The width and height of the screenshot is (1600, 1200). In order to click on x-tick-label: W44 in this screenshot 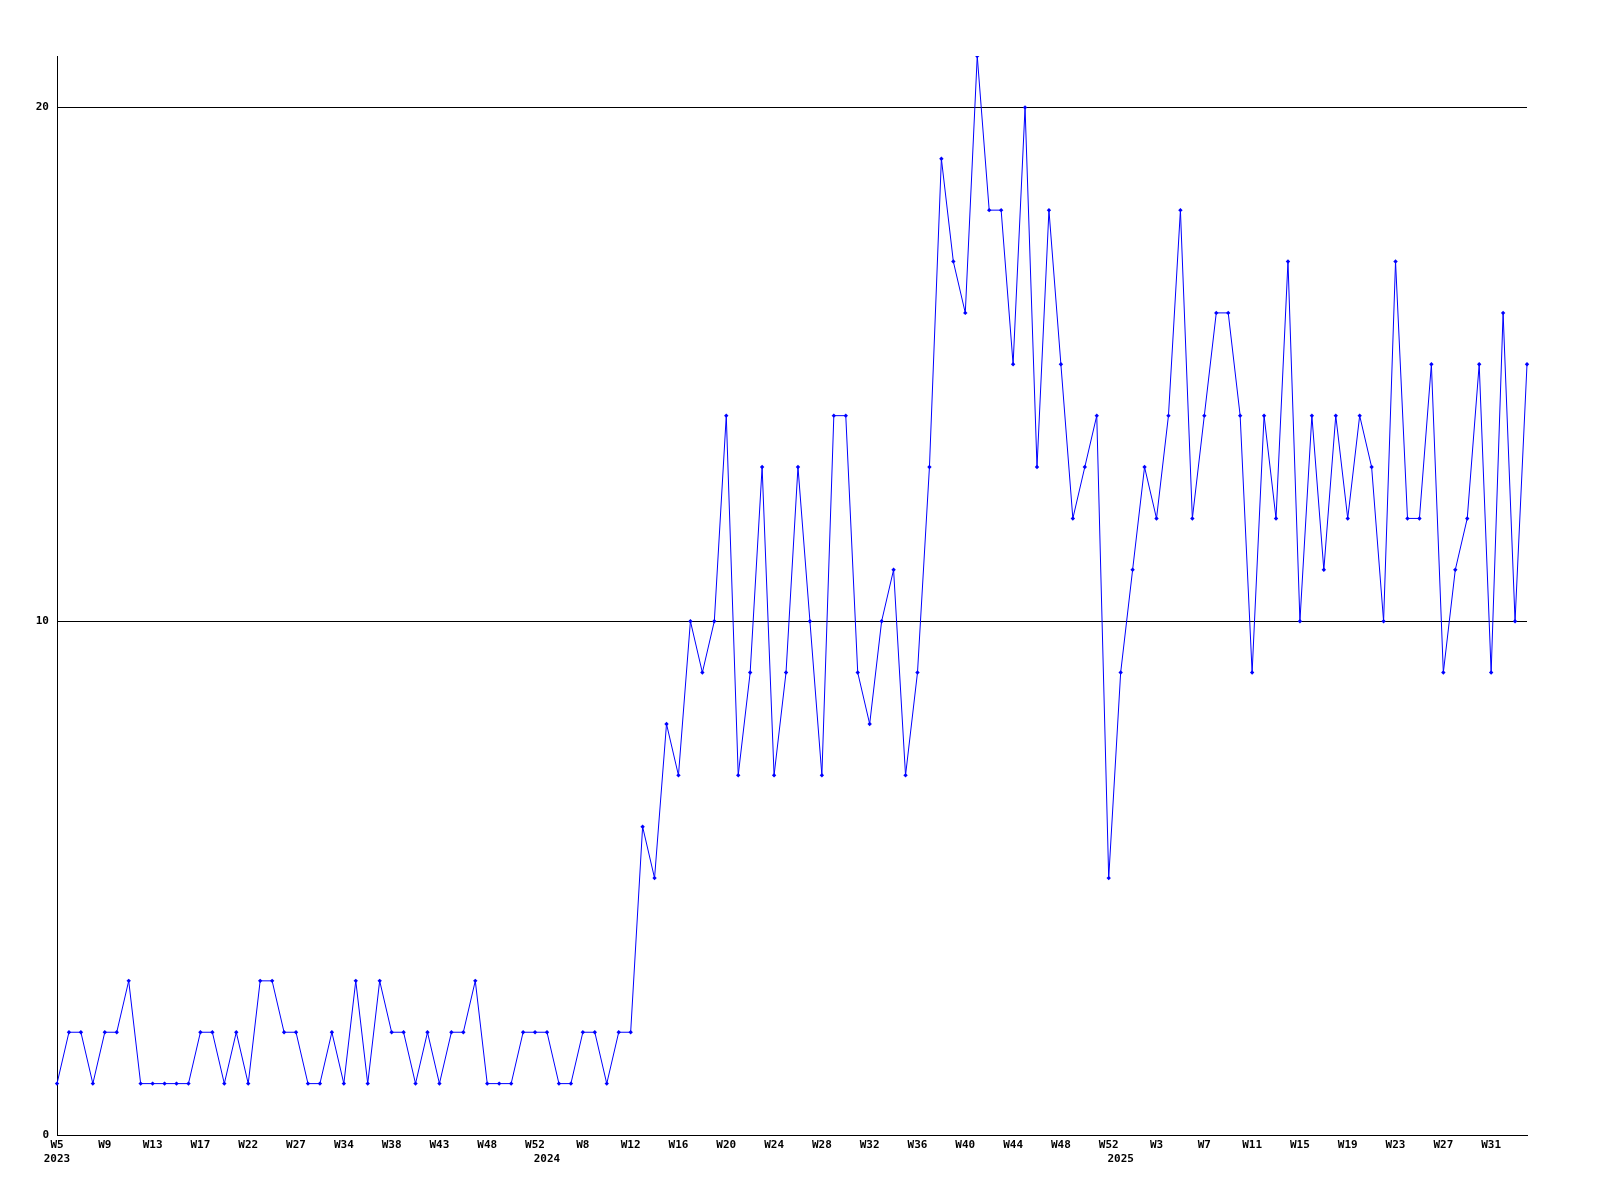, I will do `click(1013, 1145)`.